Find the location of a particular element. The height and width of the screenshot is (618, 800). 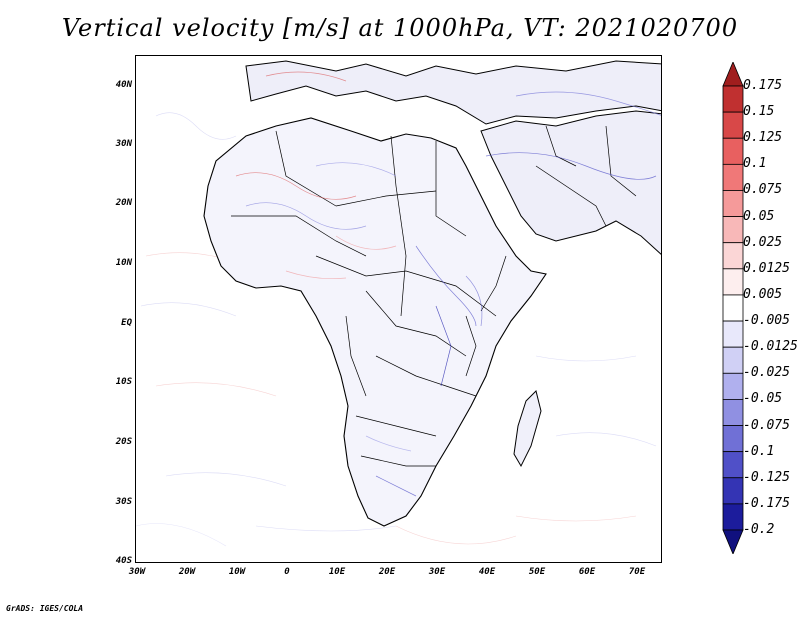

lat-label: 40N is located at coordinates (123, 85).